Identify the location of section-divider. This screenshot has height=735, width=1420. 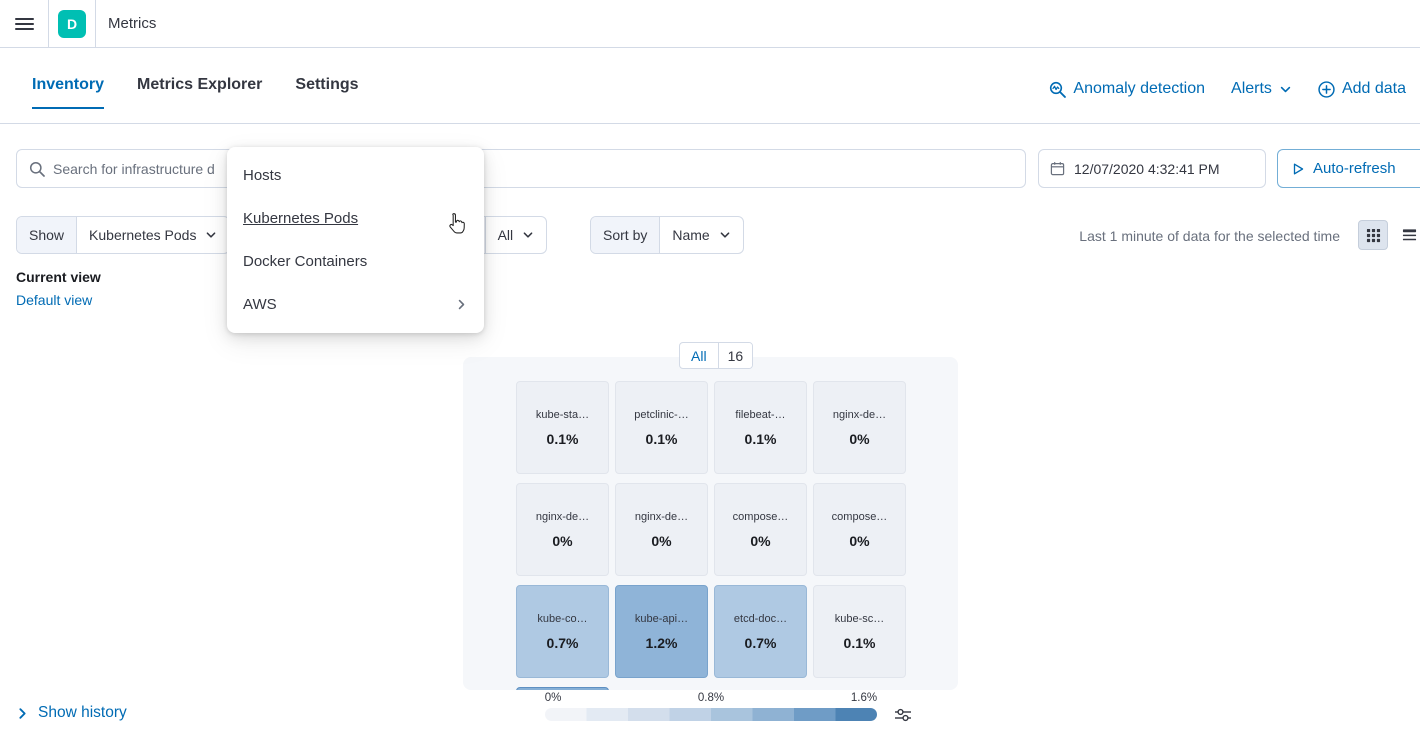
(710, 123).